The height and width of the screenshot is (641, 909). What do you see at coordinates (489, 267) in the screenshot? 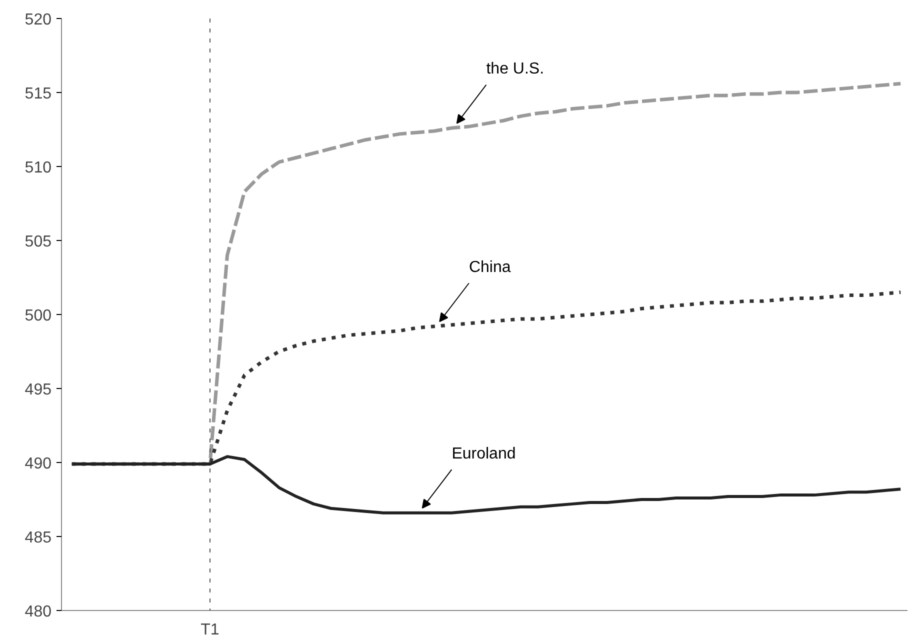
I see `text: China` at bounding box center [489, 267].